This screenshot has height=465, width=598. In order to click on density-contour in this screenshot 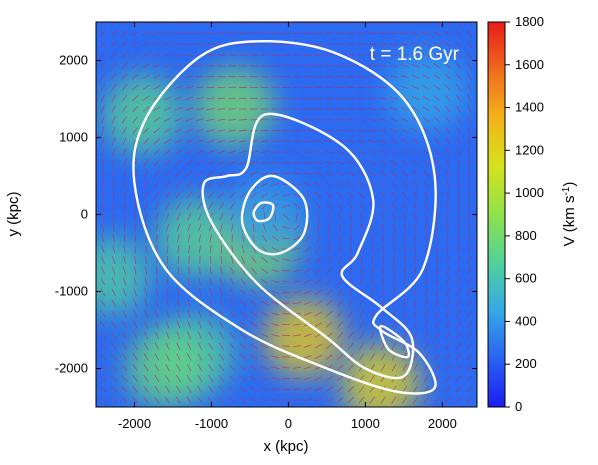, I will do `click(395, 341)`.